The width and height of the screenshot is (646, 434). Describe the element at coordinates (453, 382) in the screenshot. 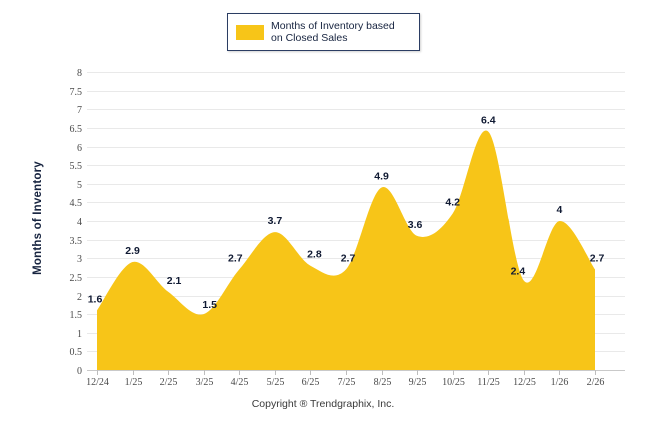

I see `x-tick-label: 10/25` at that location.